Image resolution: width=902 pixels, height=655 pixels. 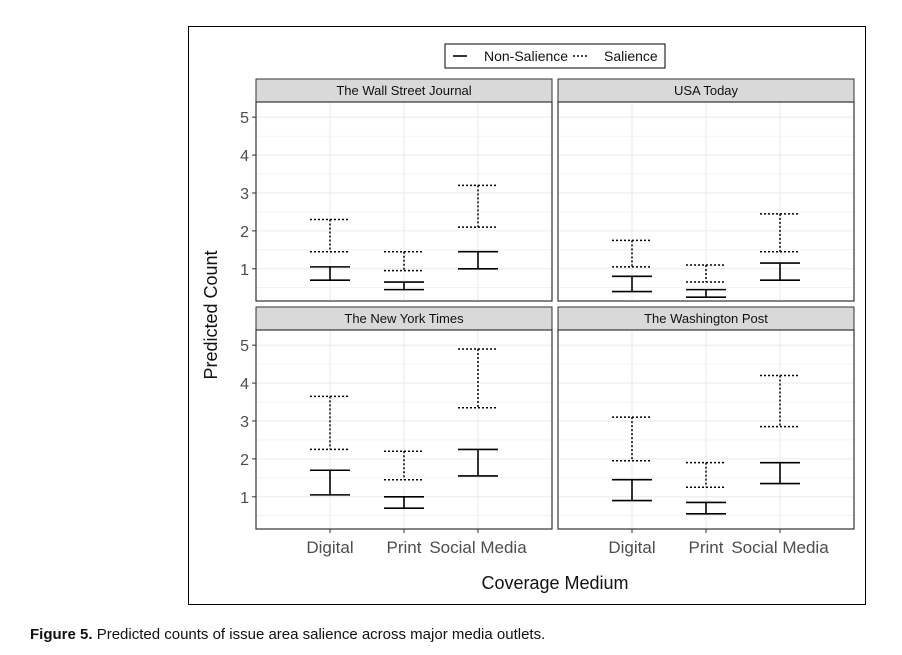 I want to click on y-axis-title: Predicted Count, so click(x=211, y=314).